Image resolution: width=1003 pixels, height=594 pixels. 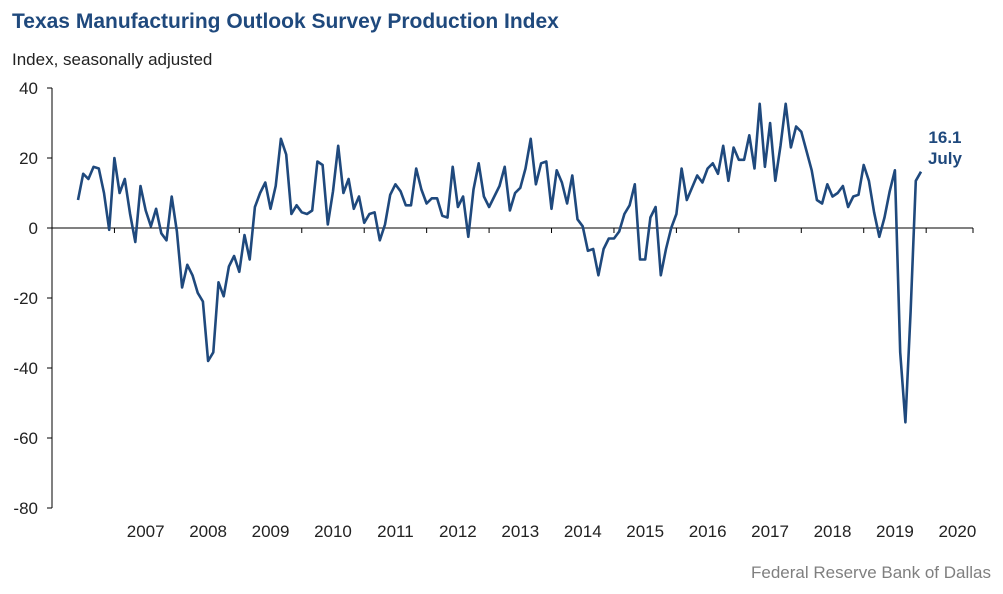 I want to click on x-tick-label: 2015, so click(x=645, y=531).